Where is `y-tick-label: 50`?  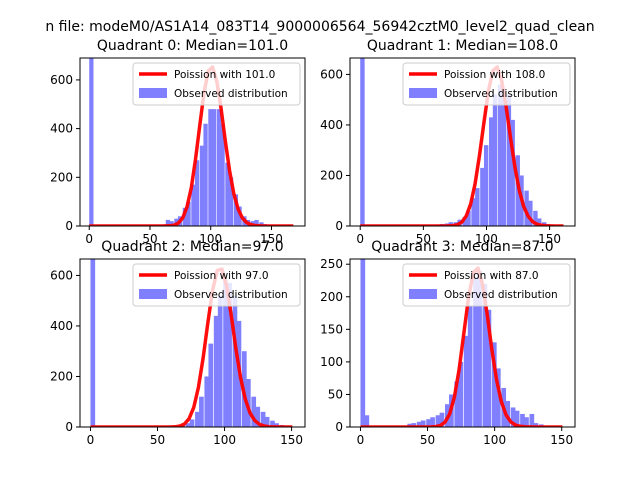 y-tick-label: 50 is located at coordinates (335, 394).